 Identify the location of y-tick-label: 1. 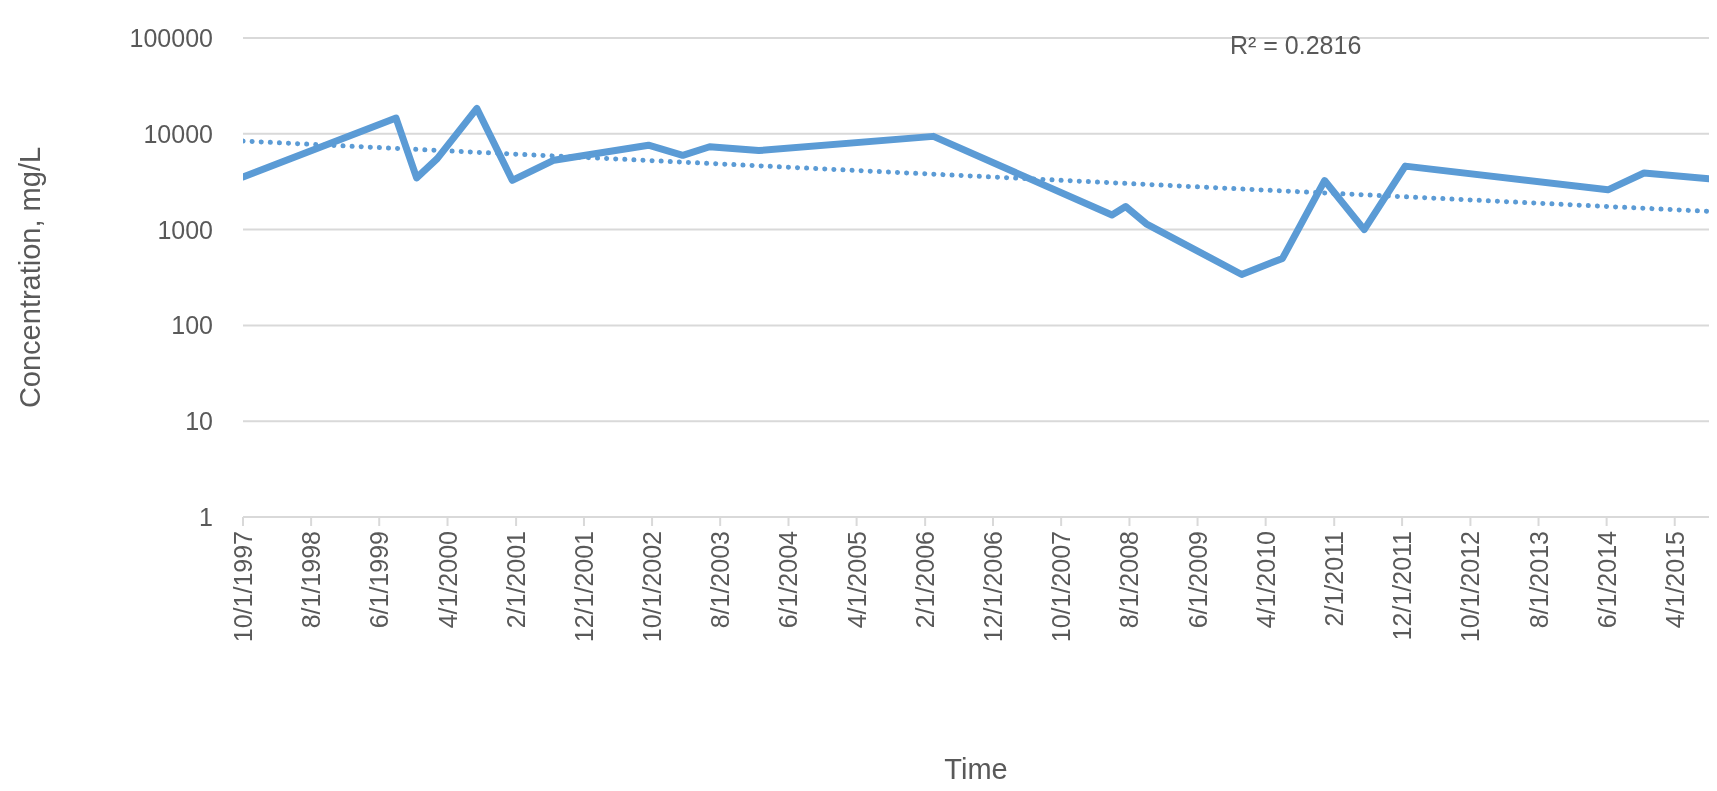
(206, 517).